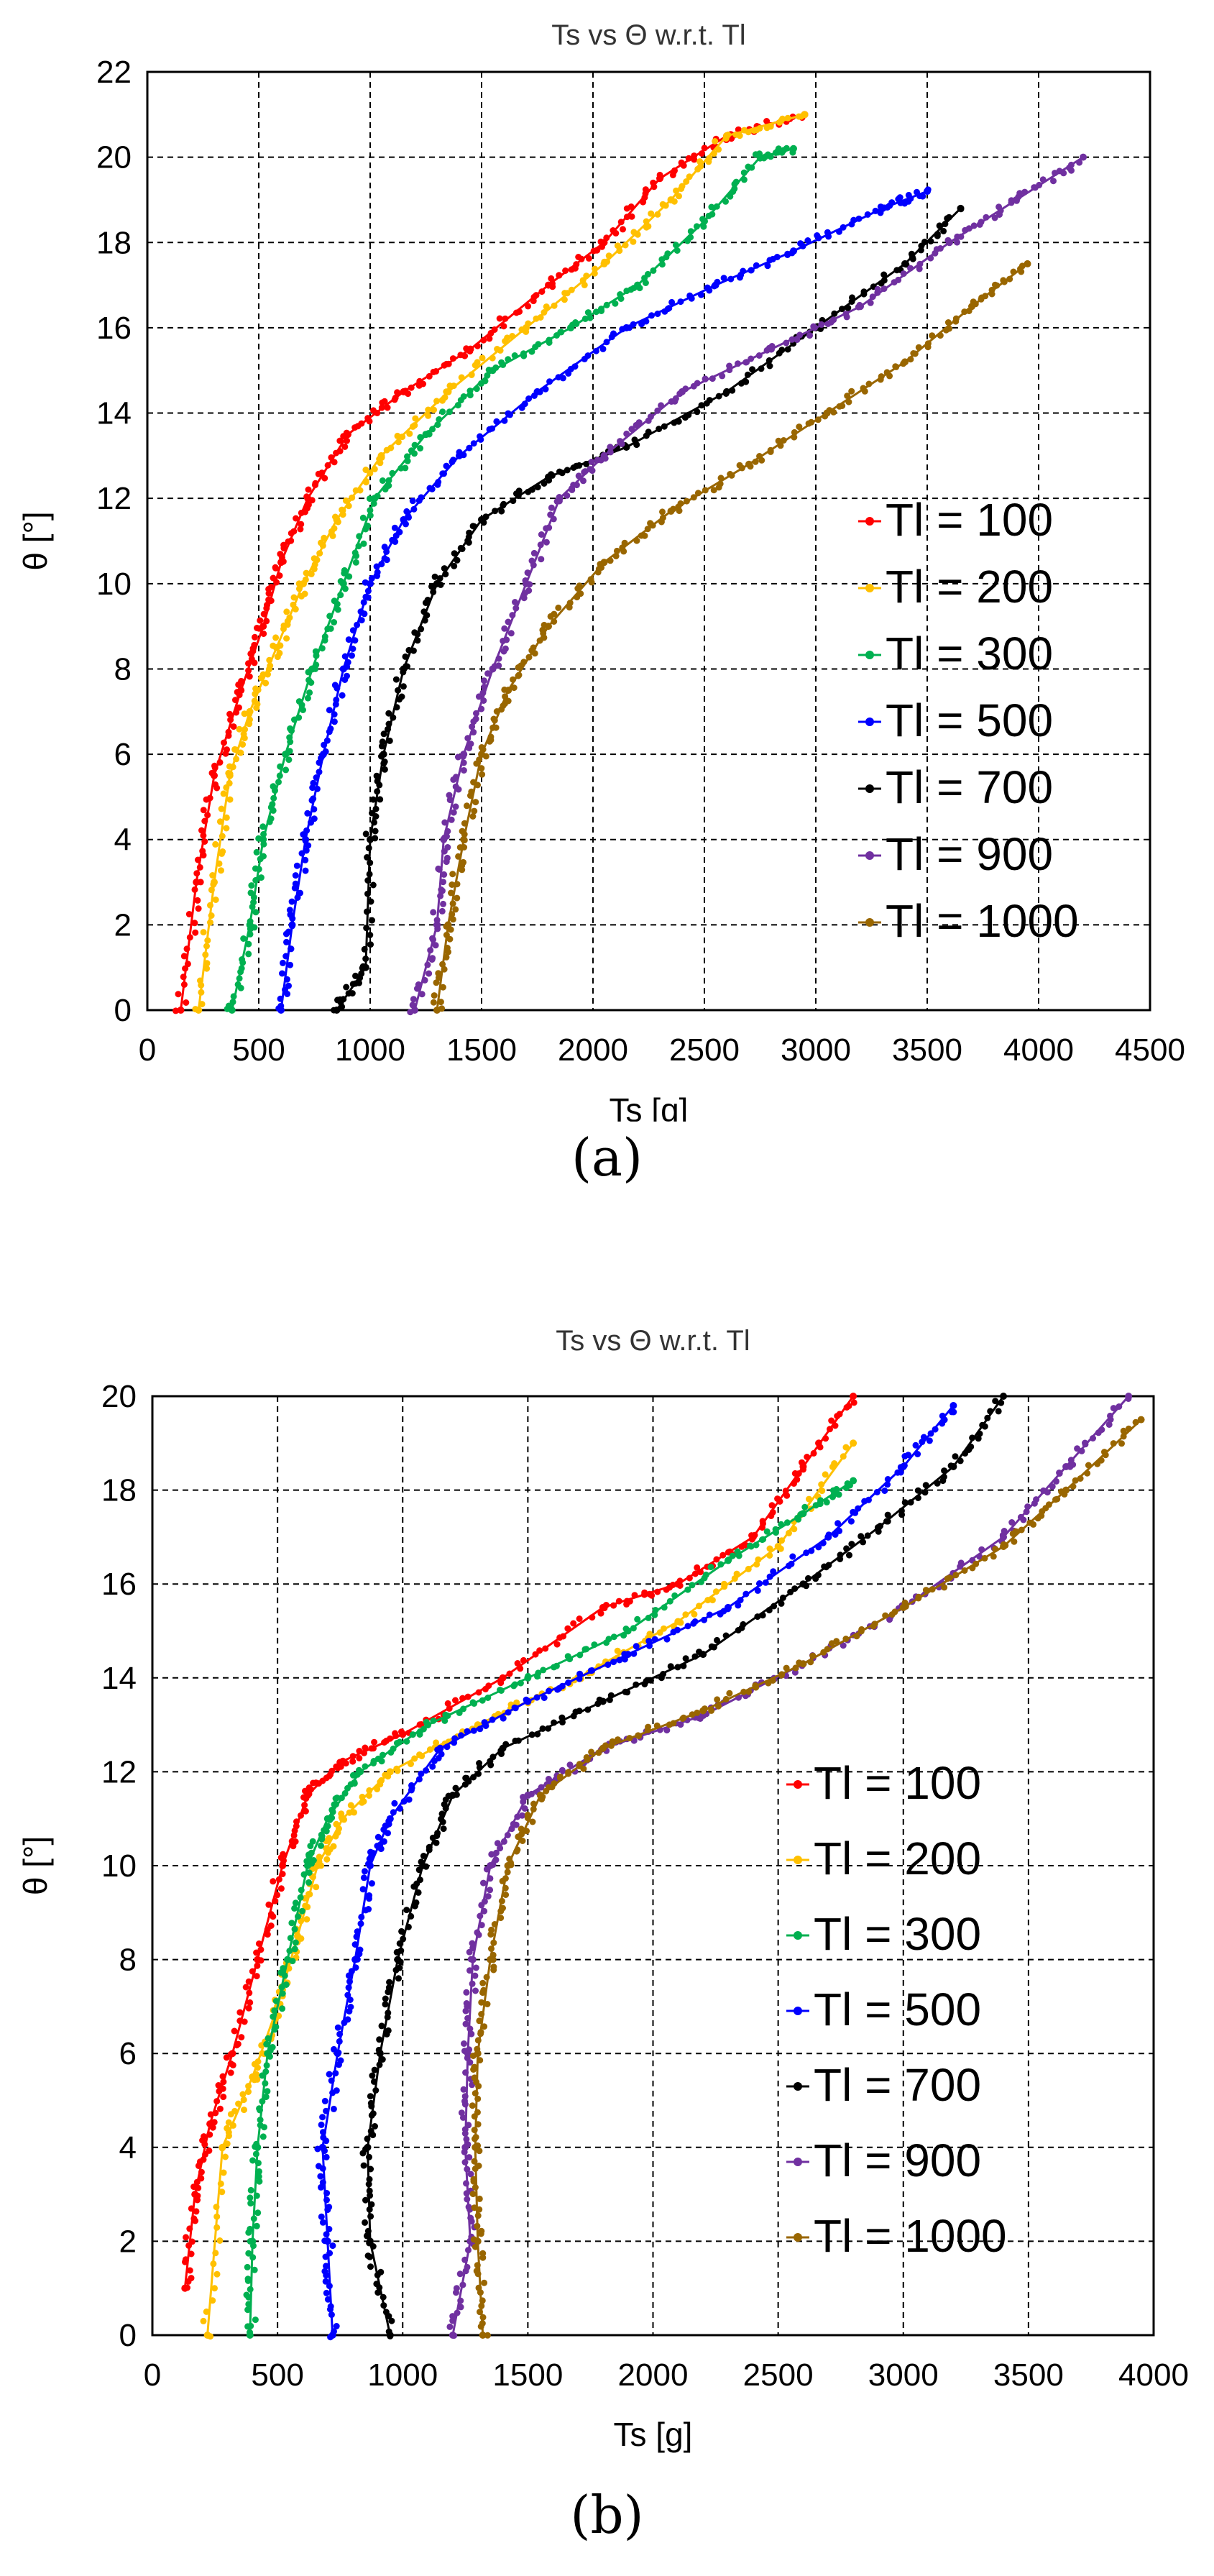  I want to click on y-tick-label: 22, so click(114, 72).